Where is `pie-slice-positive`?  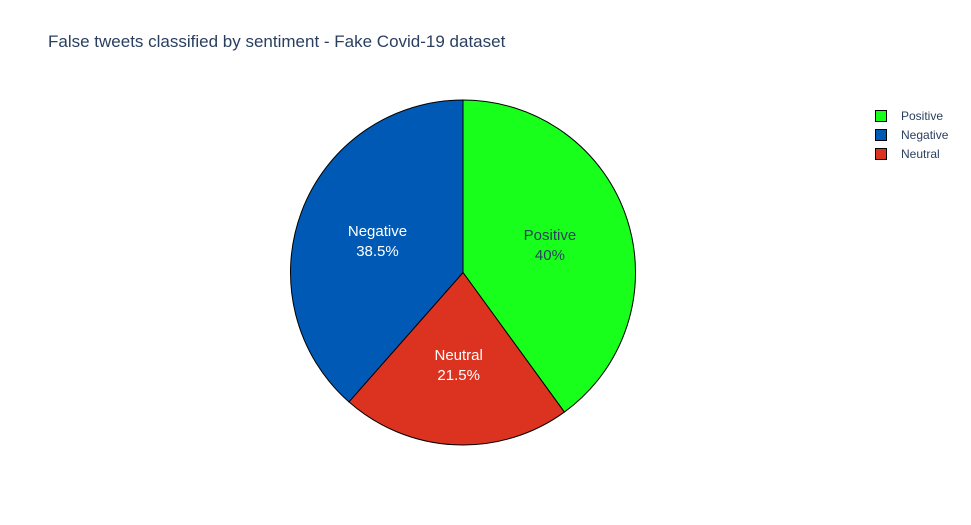
pie-slice-positive is located at coordinates (549, 256).